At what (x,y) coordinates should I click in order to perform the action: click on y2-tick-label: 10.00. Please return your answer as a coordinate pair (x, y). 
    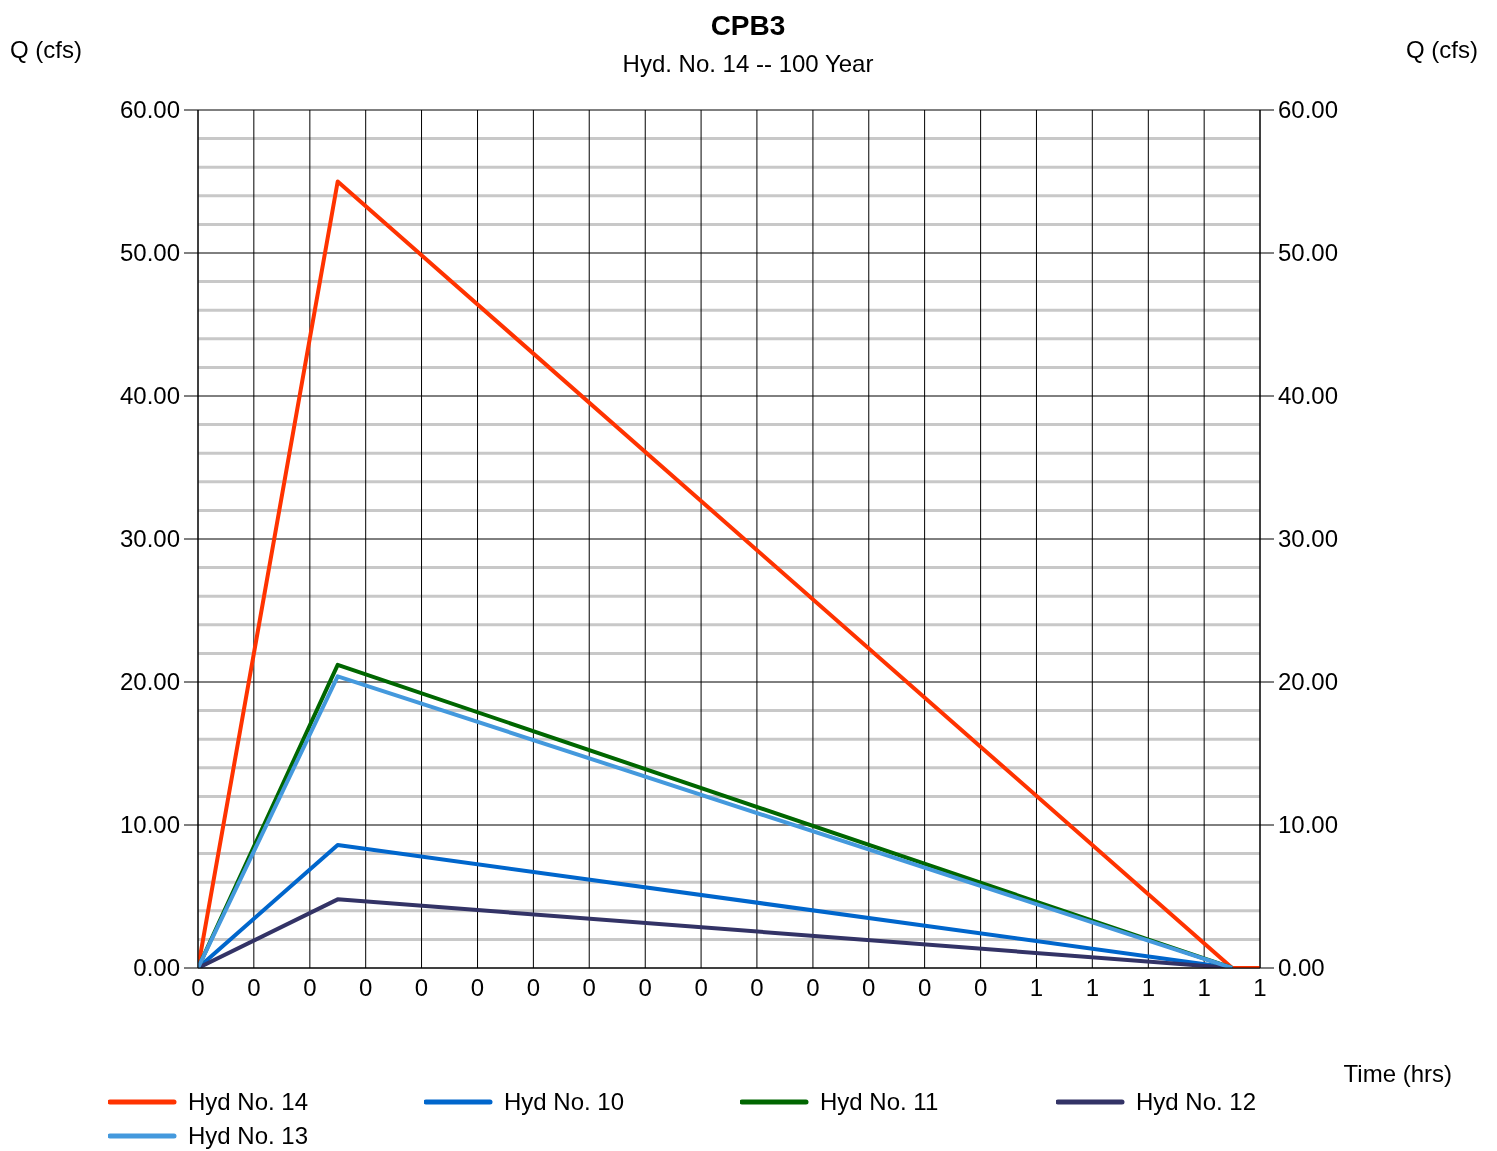
    Looking at the image, I should click on (1308, 824).